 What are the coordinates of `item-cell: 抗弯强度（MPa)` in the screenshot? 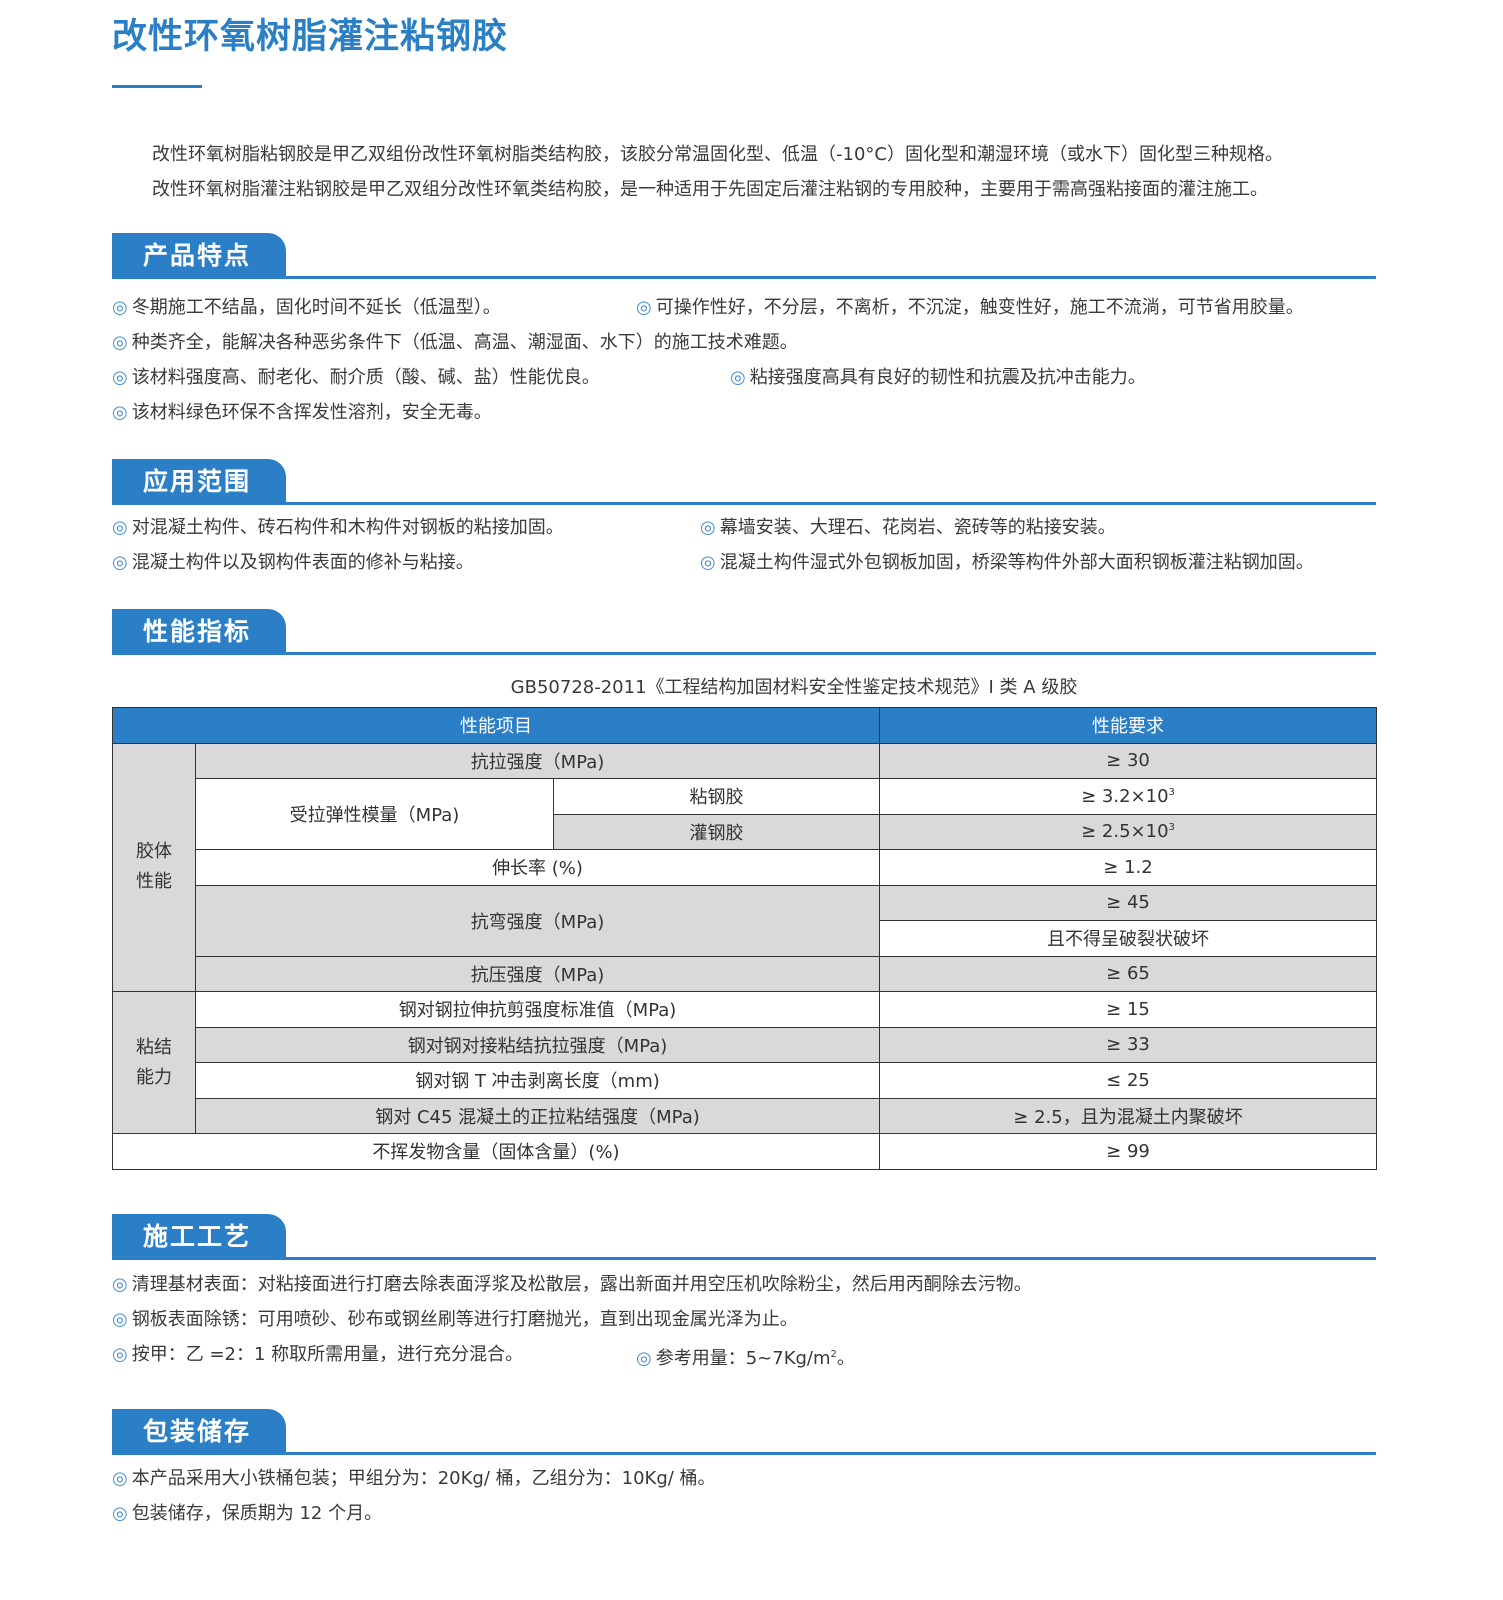 It's located at (537, 920).